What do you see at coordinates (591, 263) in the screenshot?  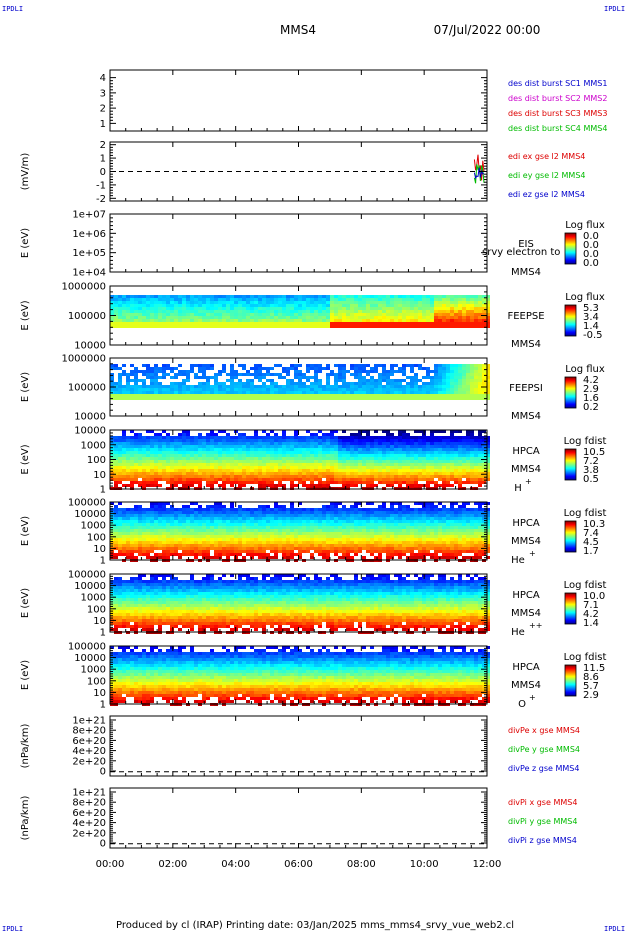 I see `colorbar-tick-label: 0.0` at bounding box center [591, 263].